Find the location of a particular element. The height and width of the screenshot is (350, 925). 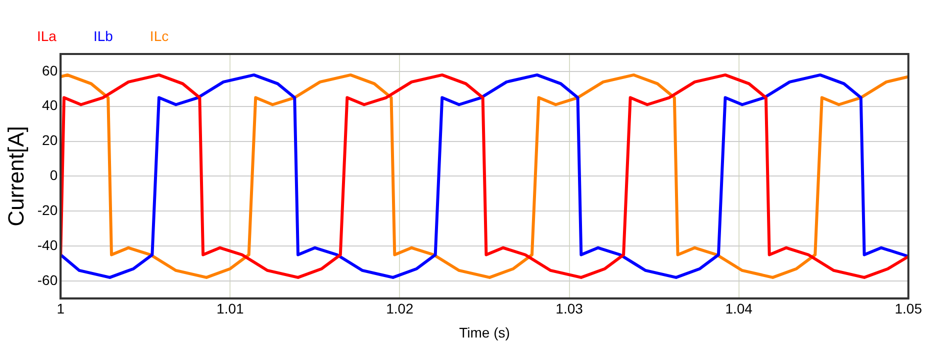

x-tick-label: 1.03 is located at coordinates (570, 308).